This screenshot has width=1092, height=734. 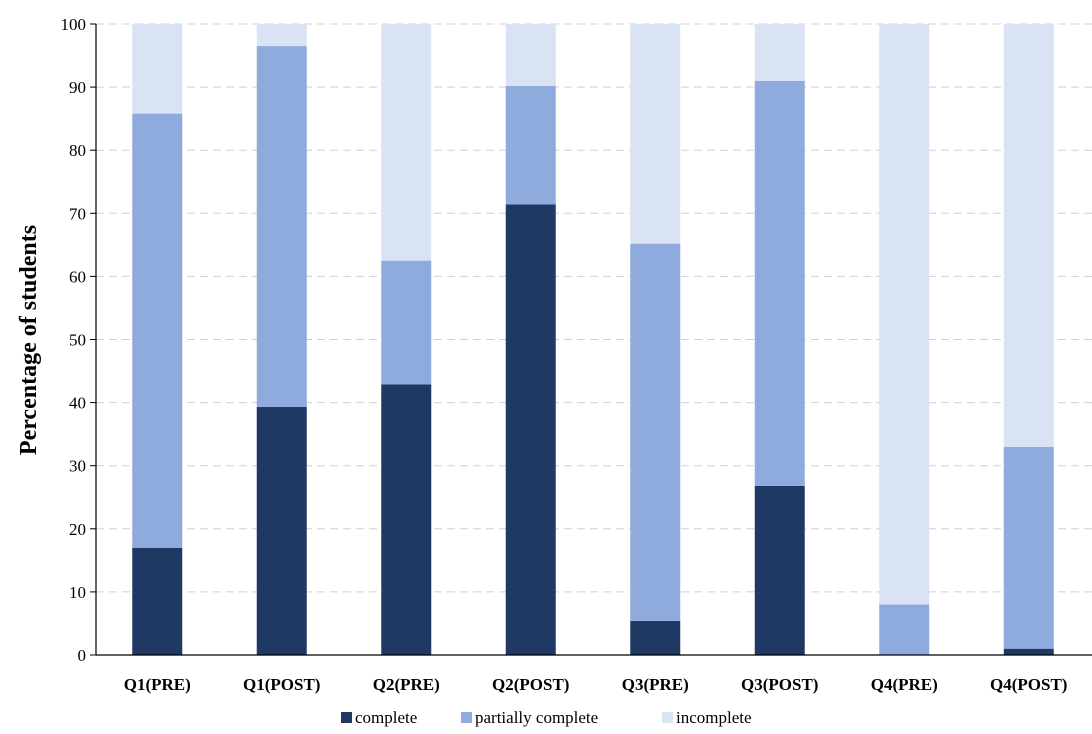 What do you see at coordinates (77, 340) in the screenshot?
I see `y-tick-label: 50` at bounding box center [77, 340].